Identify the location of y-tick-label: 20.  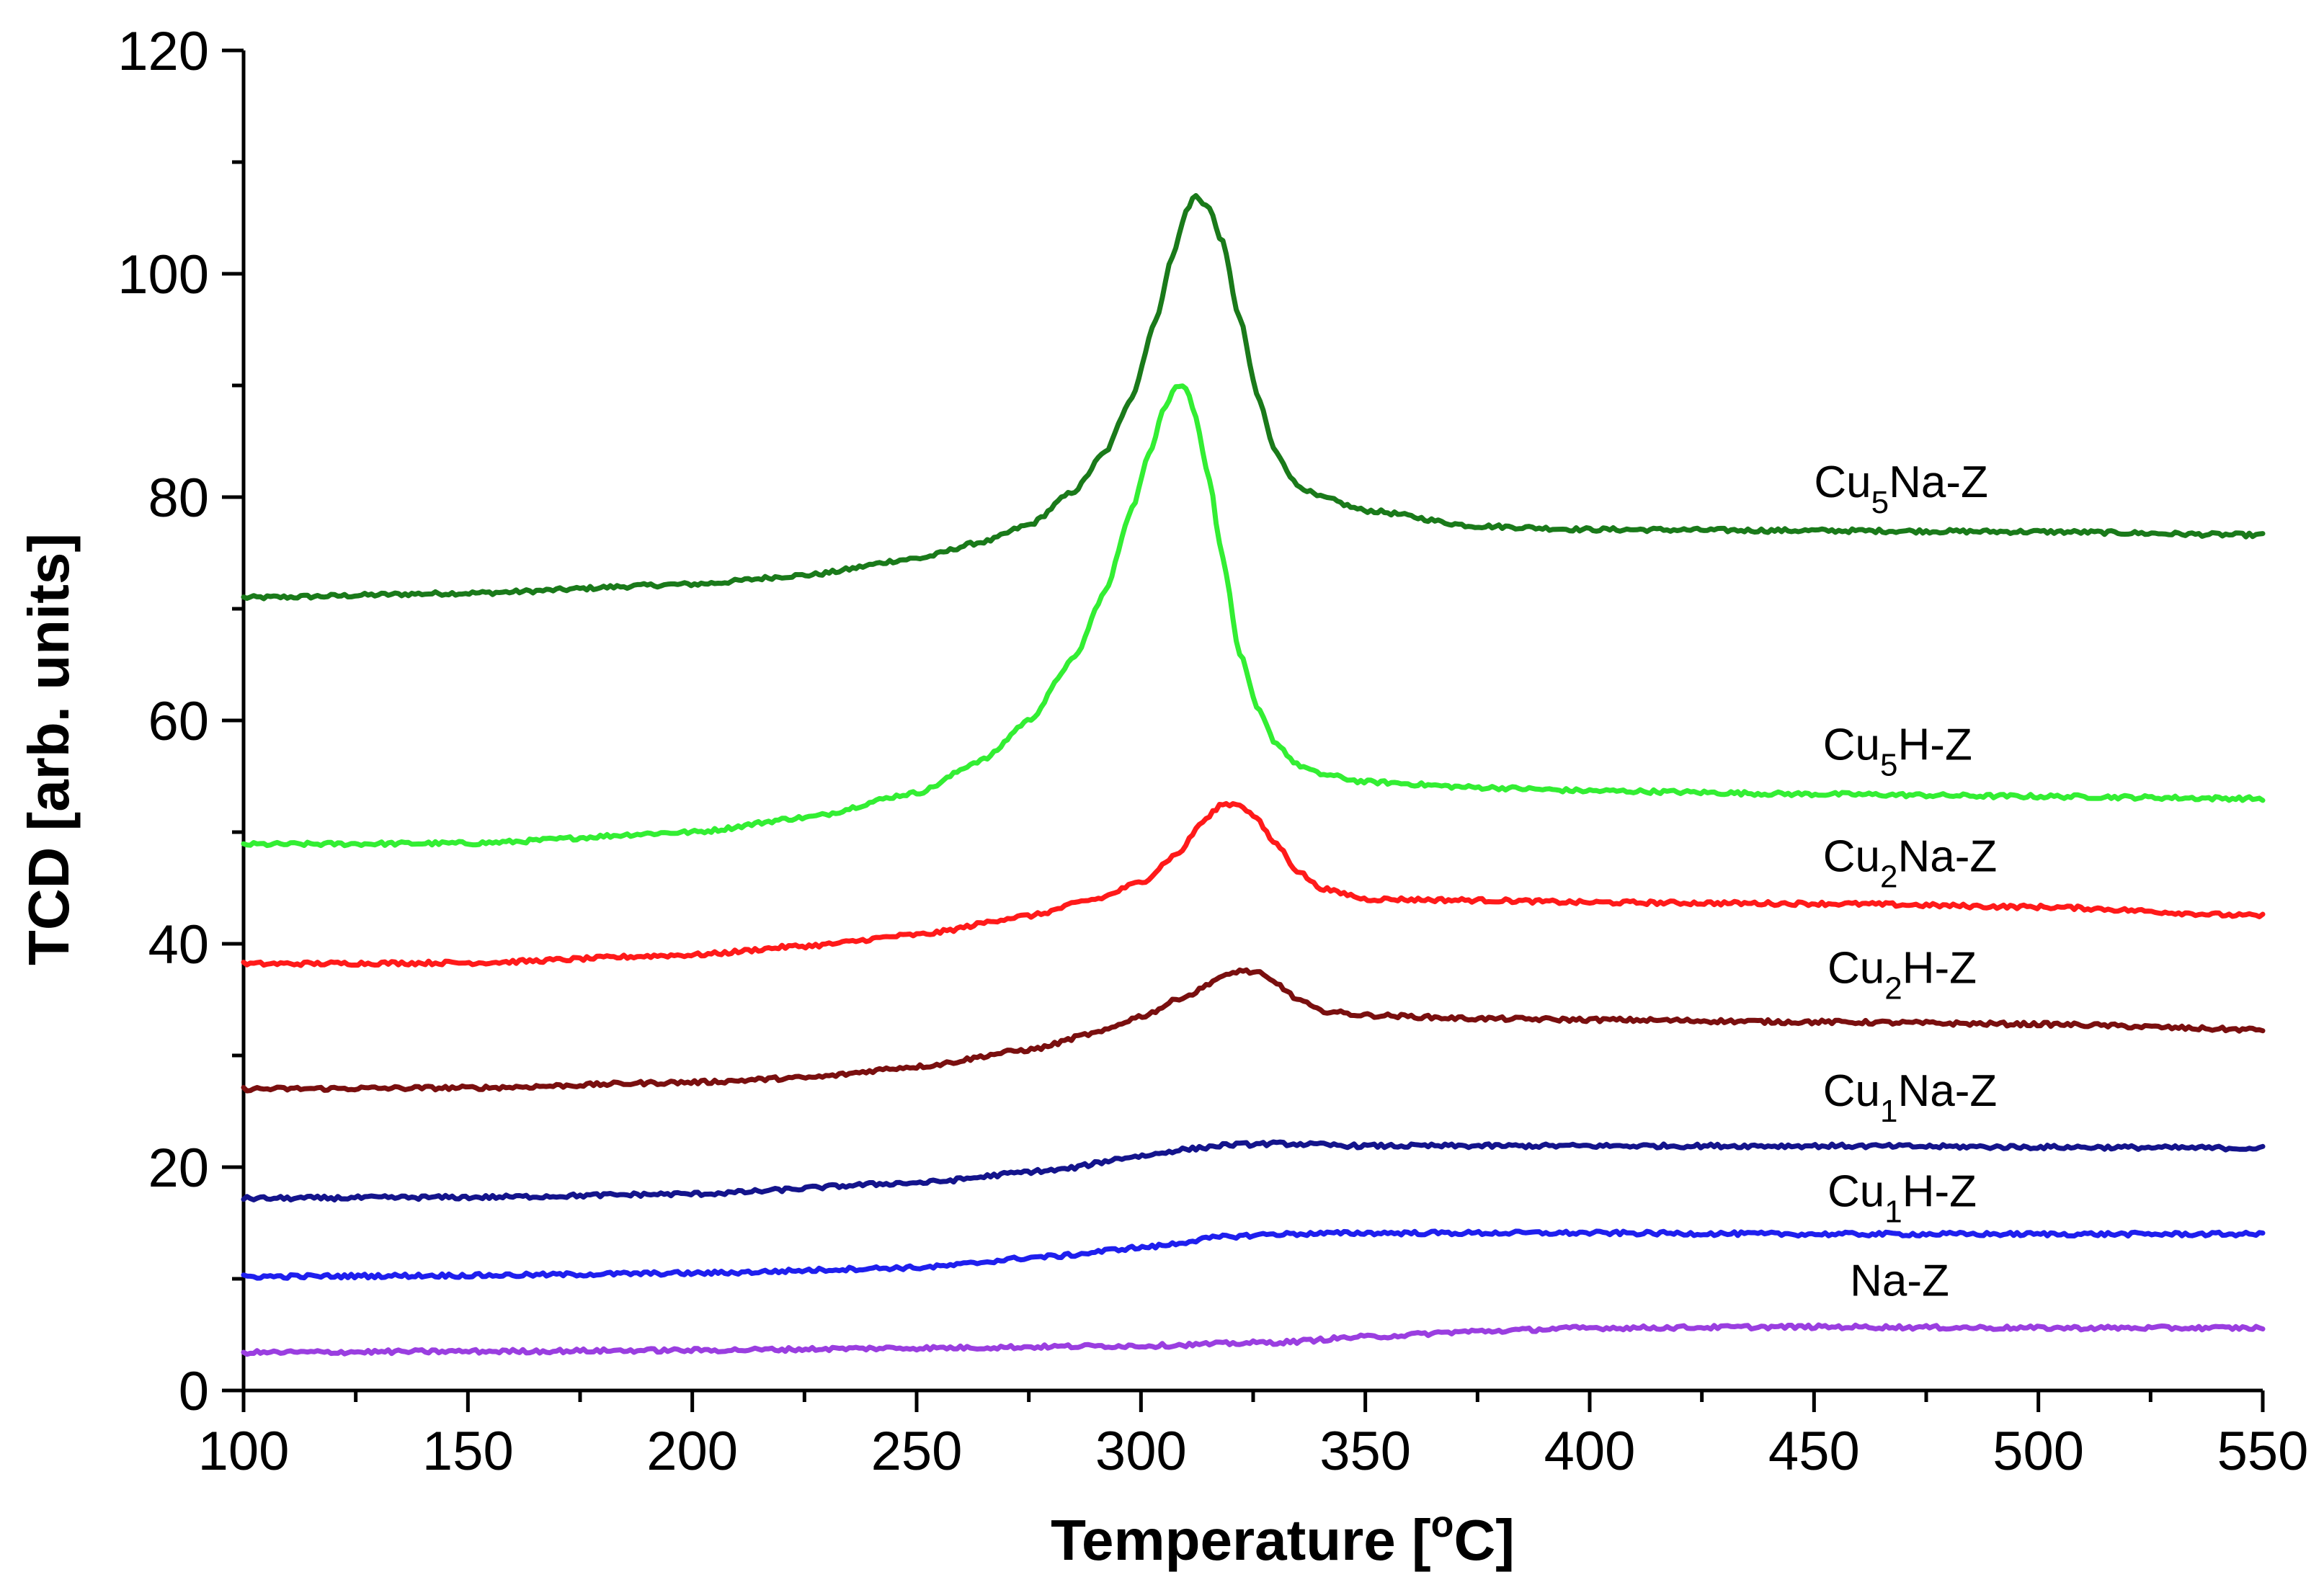
(178, 1168).